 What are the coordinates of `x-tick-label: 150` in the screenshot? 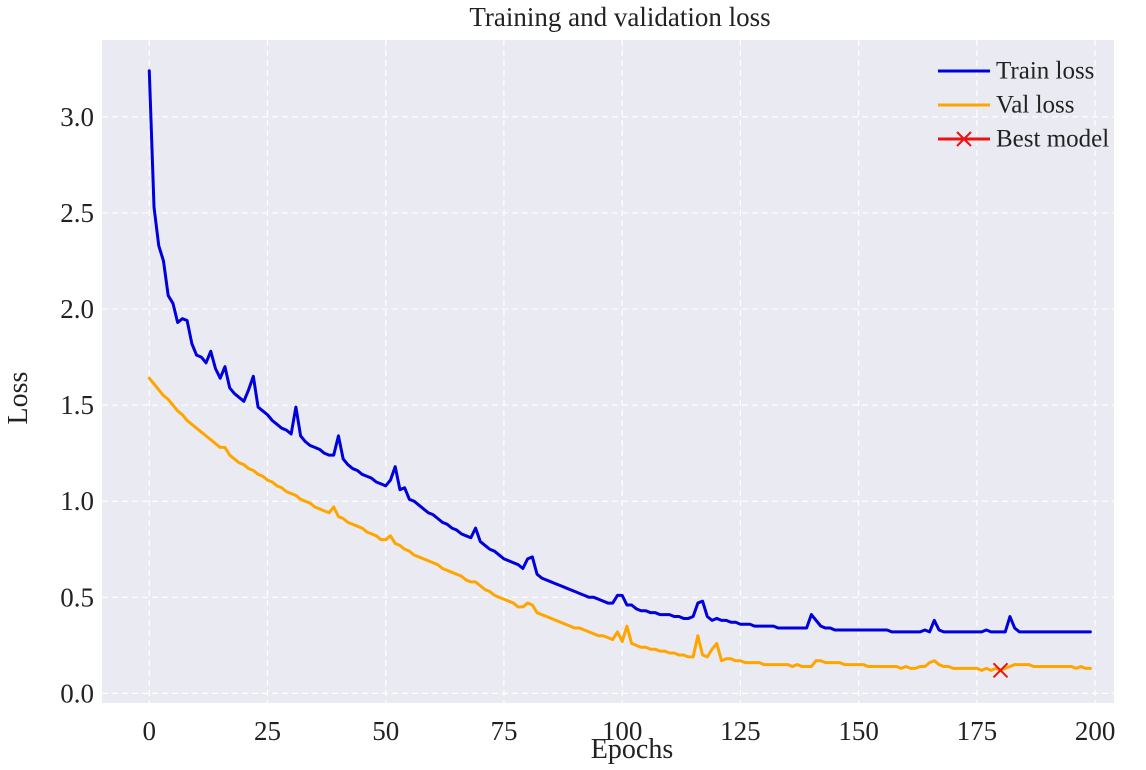 It's located at (858, 731).